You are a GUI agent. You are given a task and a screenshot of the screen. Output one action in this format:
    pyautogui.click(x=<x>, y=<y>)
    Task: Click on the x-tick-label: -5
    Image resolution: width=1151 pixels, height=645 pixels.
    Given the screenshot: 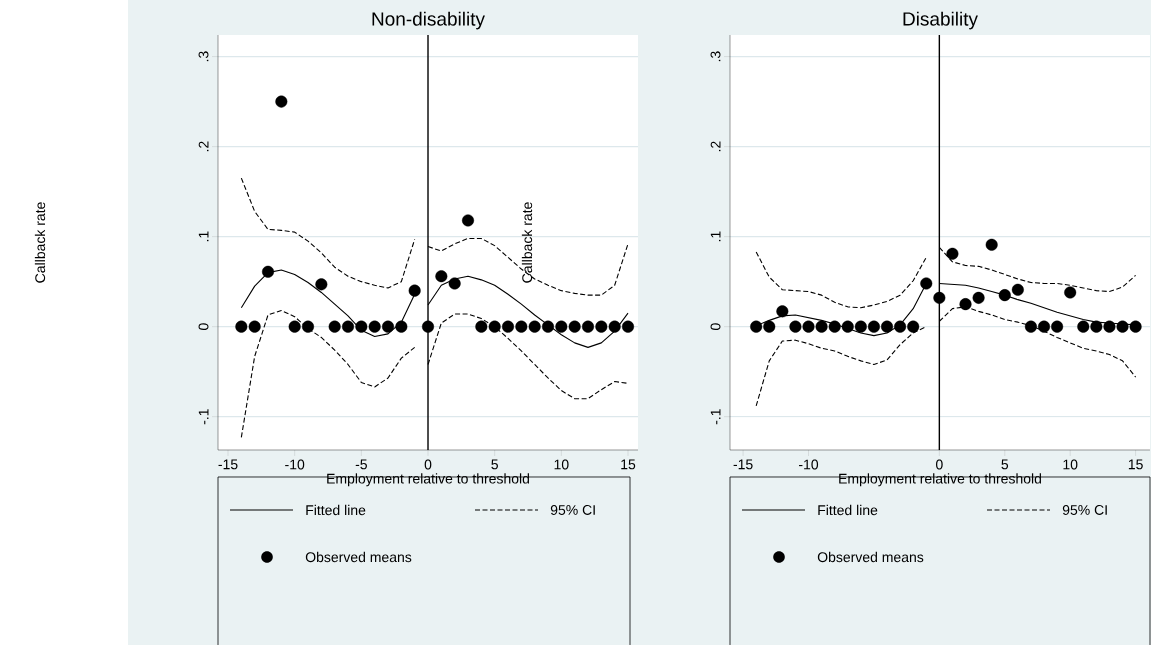 What is the action you would take?
    pyautogui.click(x=361, y=464)
    